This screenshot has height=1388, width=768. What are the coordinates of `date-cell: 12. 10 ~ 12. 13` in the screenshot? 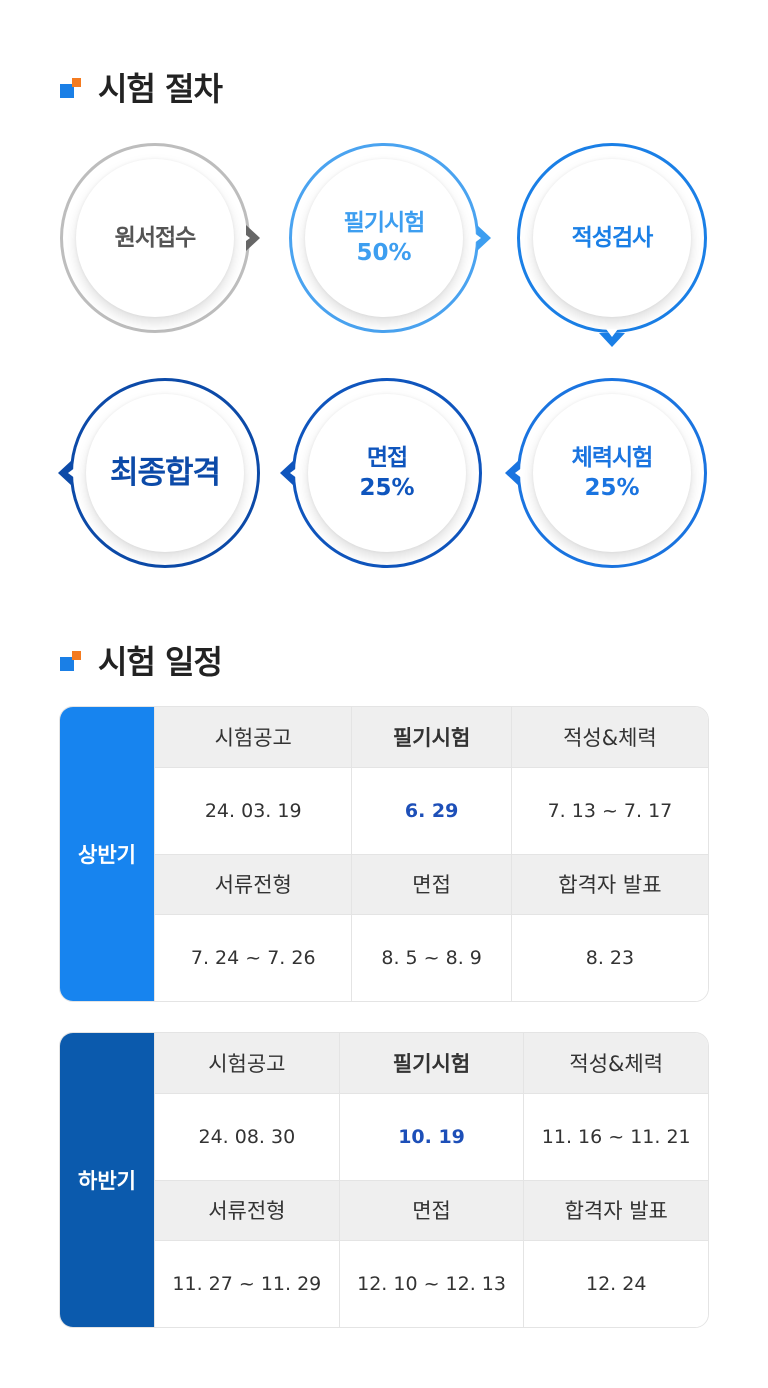 It's located at (431, 1283).